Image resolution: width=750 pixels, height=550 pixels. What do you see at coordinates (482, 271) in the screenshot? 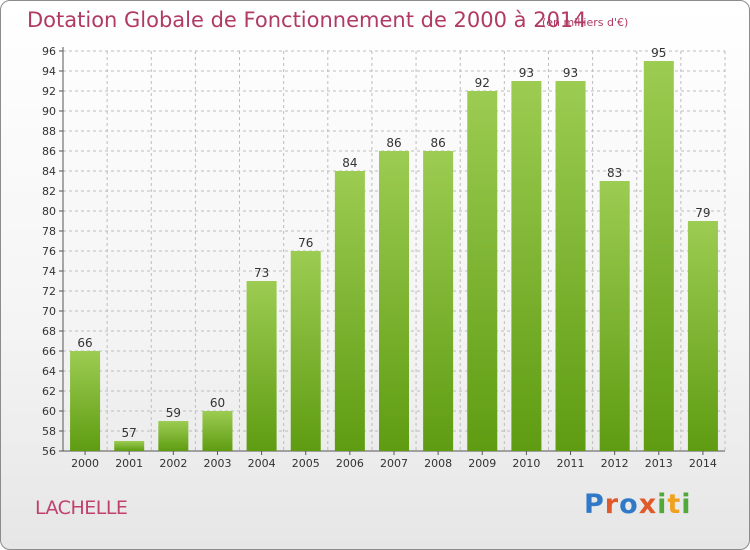
I see `bar-2009` at bounding box center [482, 271].